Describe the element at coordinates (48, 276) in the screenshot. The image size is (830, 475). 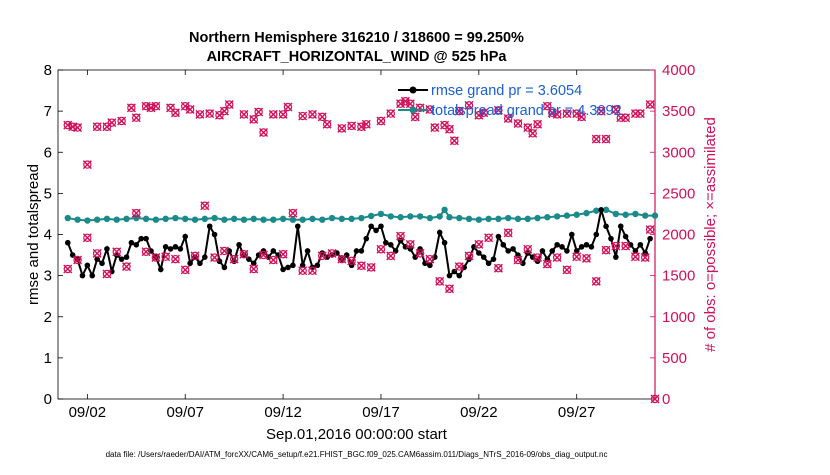
I see `y-left-tick-label: 3` at that location.